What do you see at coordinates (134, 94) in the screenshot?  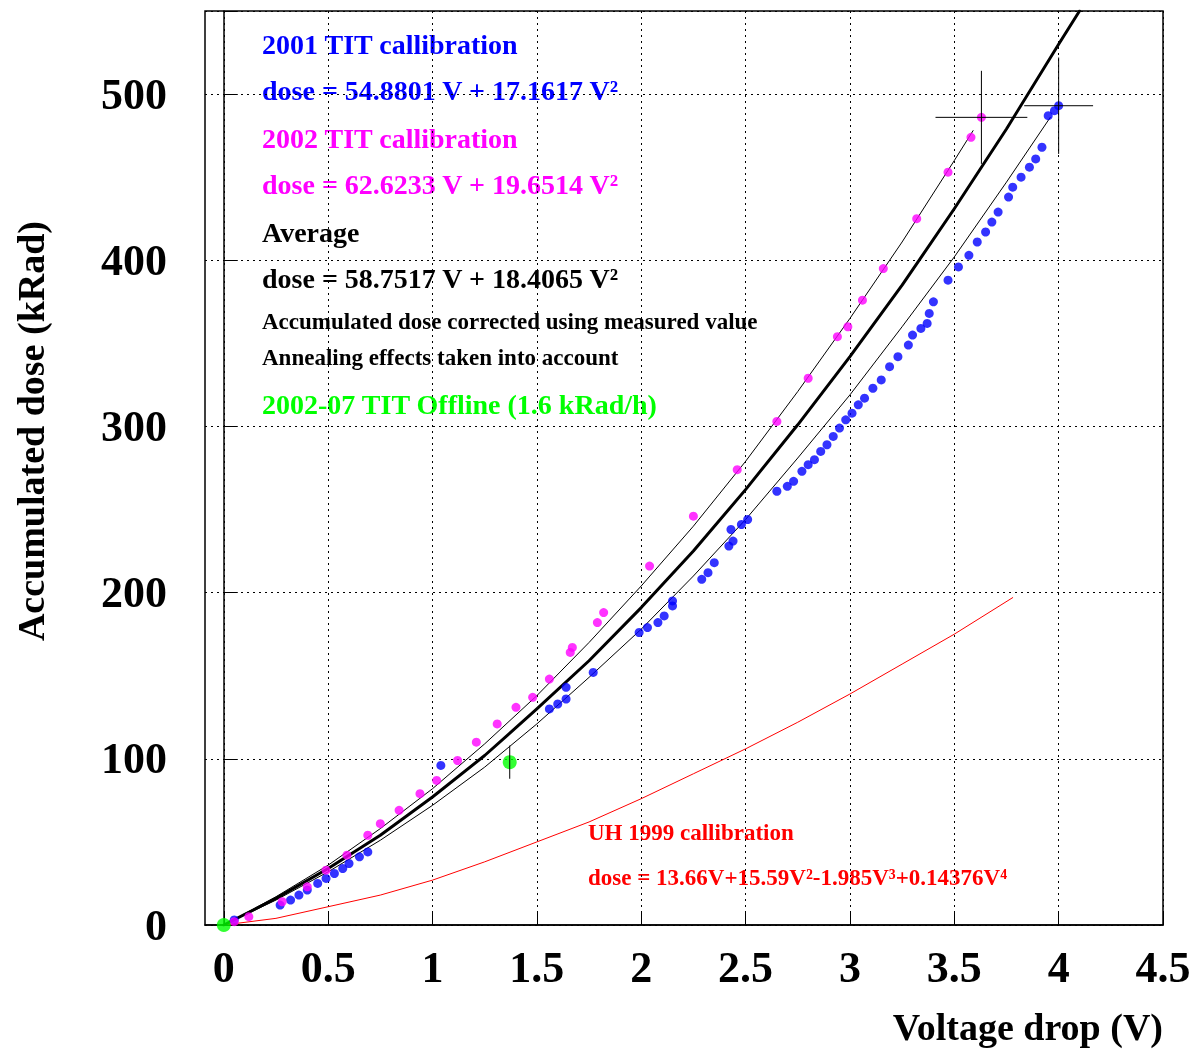 I see `y-tick-label: 500` at bounding box center [134, 94].